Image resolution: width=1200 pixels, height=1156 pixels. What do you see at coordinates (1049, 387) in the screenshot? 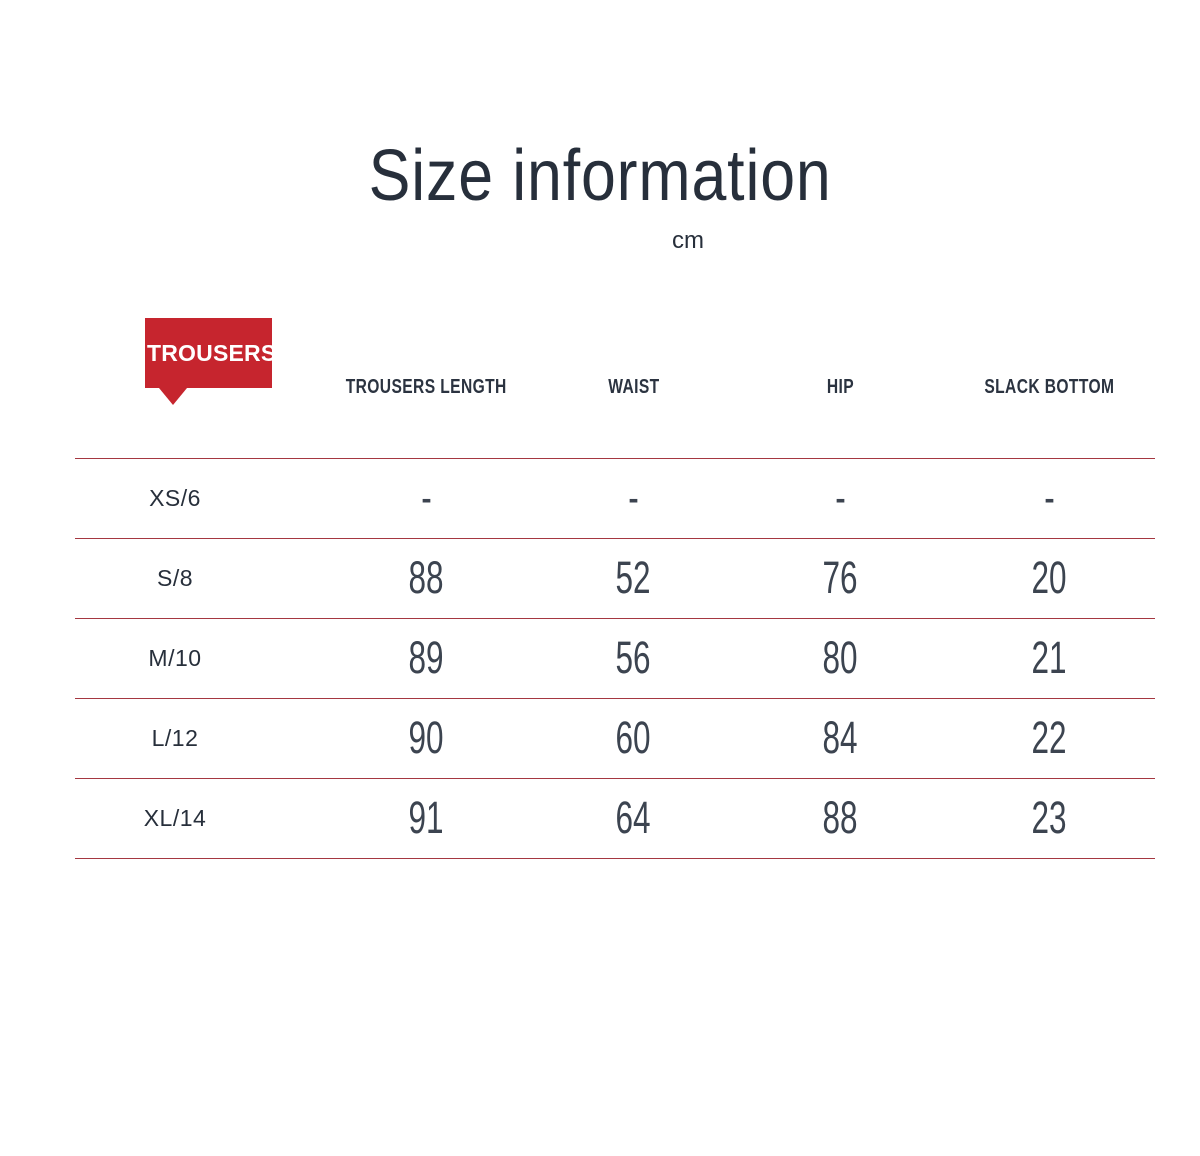
I see `column-header-slack-bottom: SLACK BOTTOM` at bounding box center [1049, 387].